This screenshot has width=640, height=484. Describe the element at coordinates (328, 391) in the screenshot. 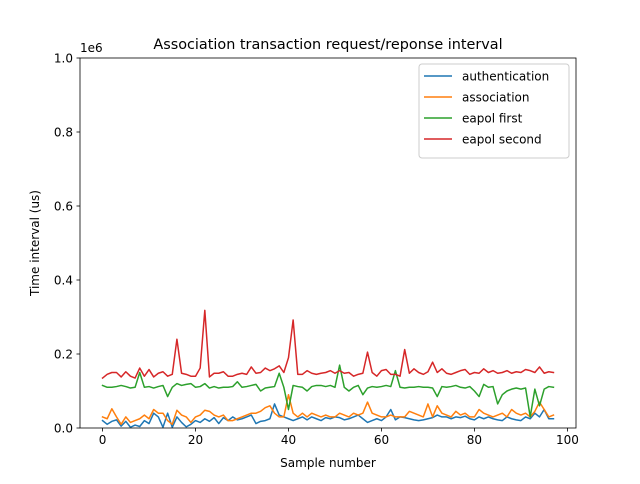

I see `series-line-eapol-first` at that location.